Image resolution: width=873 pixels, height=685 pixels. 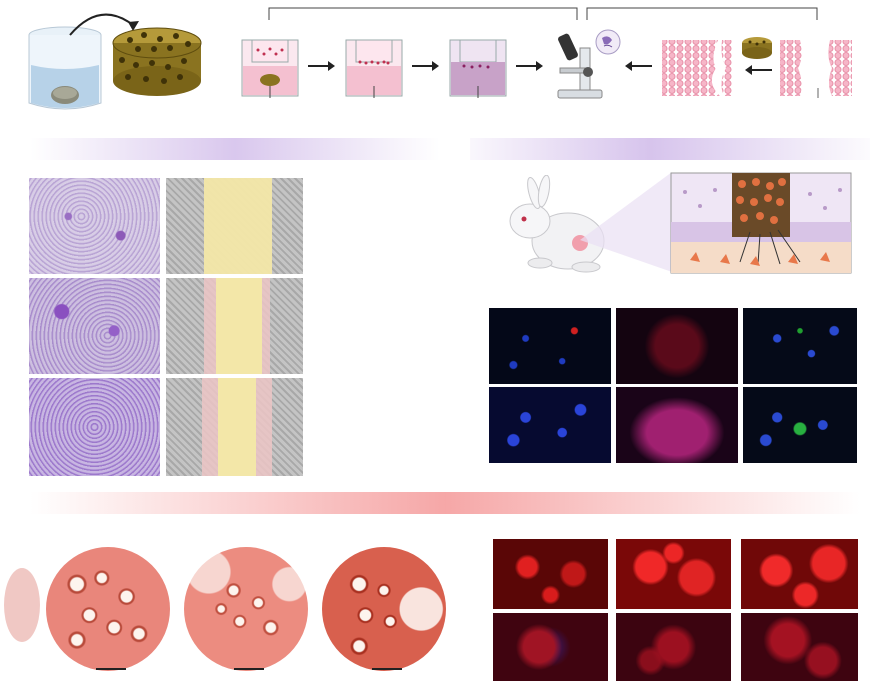 I want to click on cartilage-section-icon, so click(x=761, y=223).